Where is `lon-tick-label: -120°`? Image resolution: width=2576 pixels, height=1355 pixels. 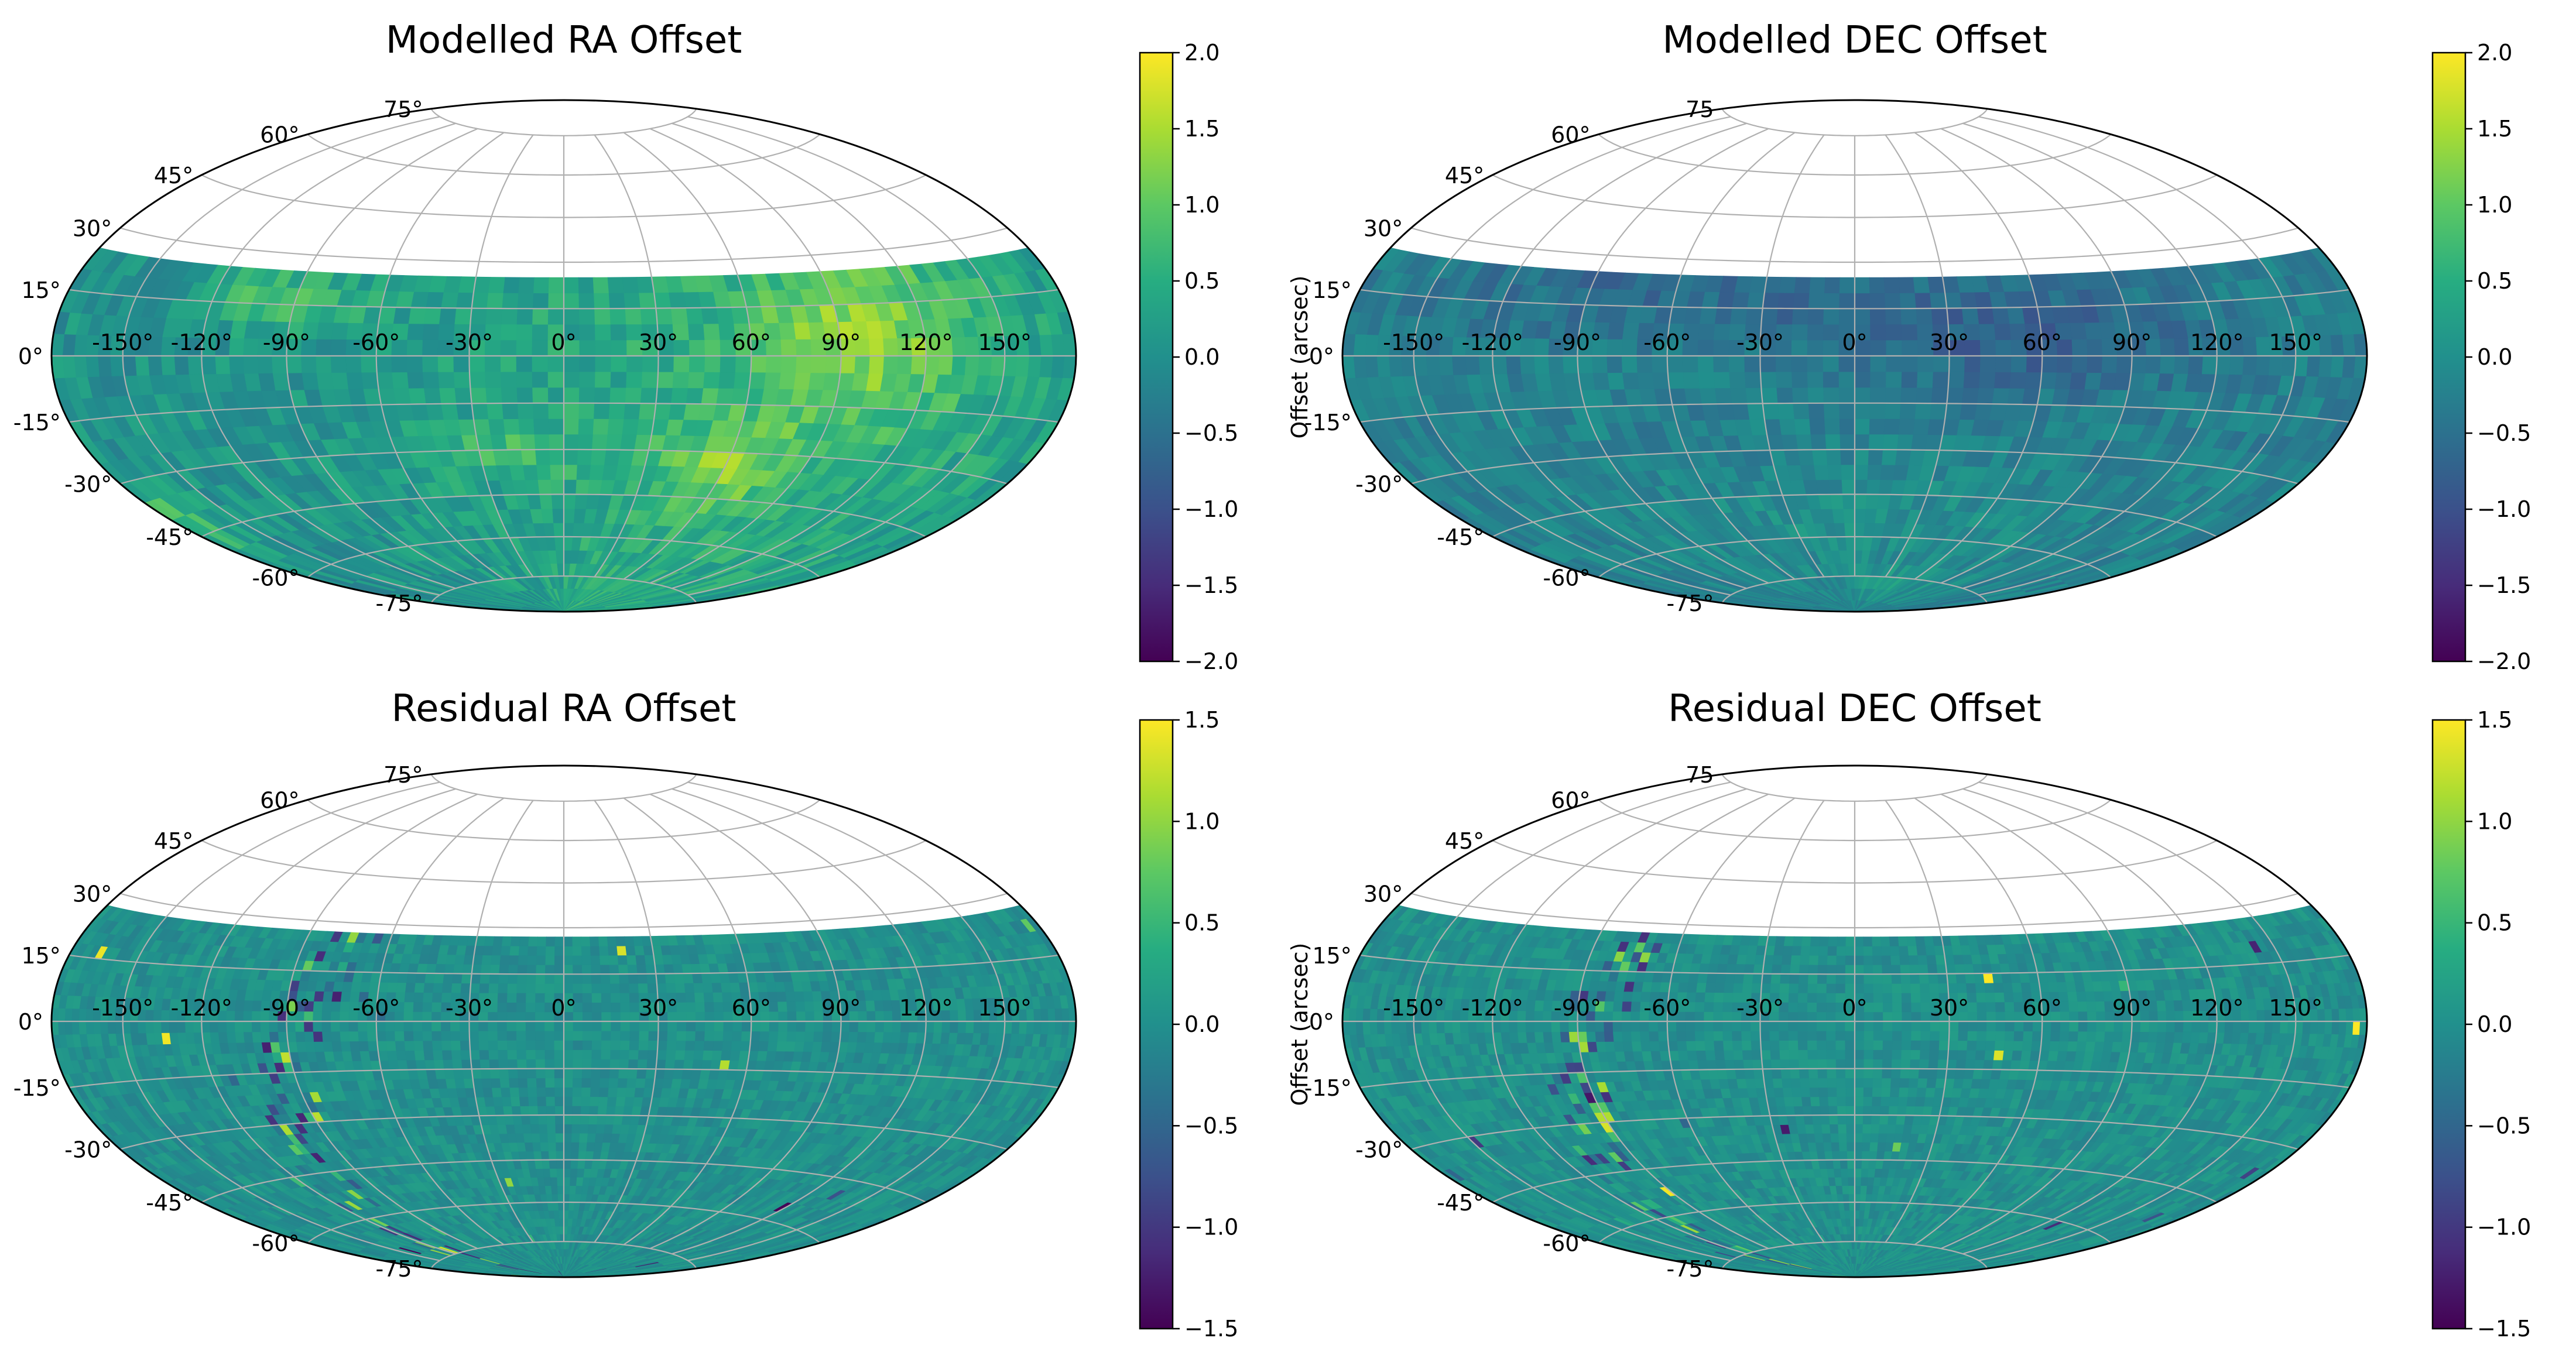
lon-tick-label: -120° is located at coordinates (201, 342).